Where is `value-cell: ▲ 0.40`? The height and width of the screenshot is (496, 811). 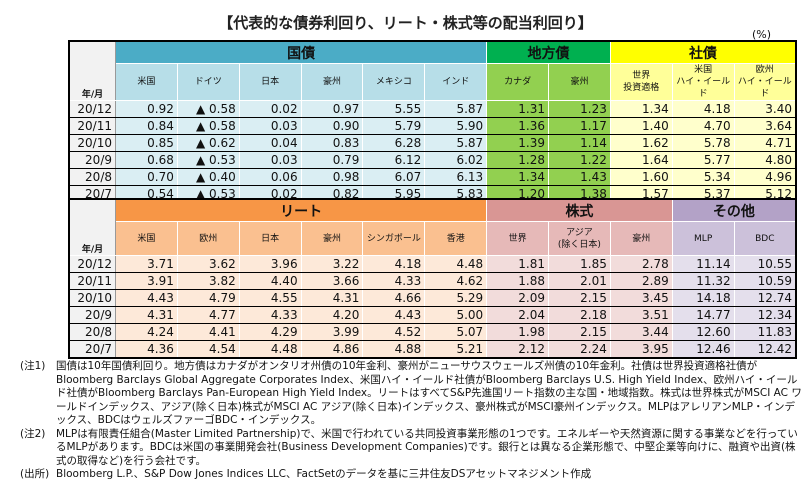 value-cell: ▲ 0.40 is located at coordinates (208, 177).